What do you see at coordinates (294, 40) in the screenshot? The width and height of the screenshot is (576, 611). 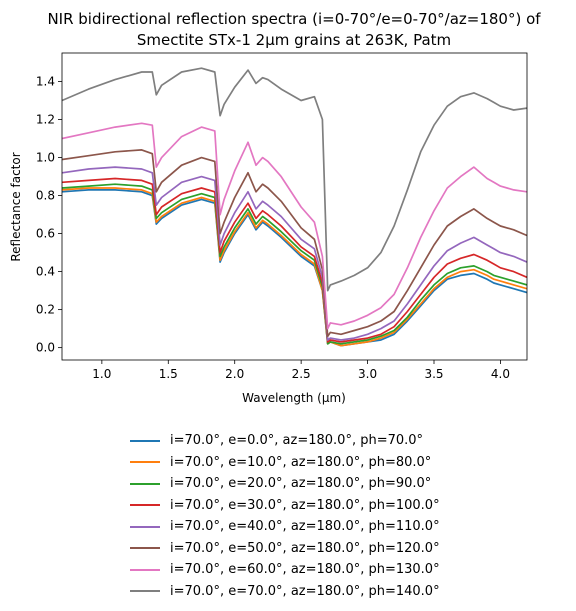 I see `chart-subtitle: Smectite STx-1 2µm grains at 263K, Patm` at bounding box center [294, 40].